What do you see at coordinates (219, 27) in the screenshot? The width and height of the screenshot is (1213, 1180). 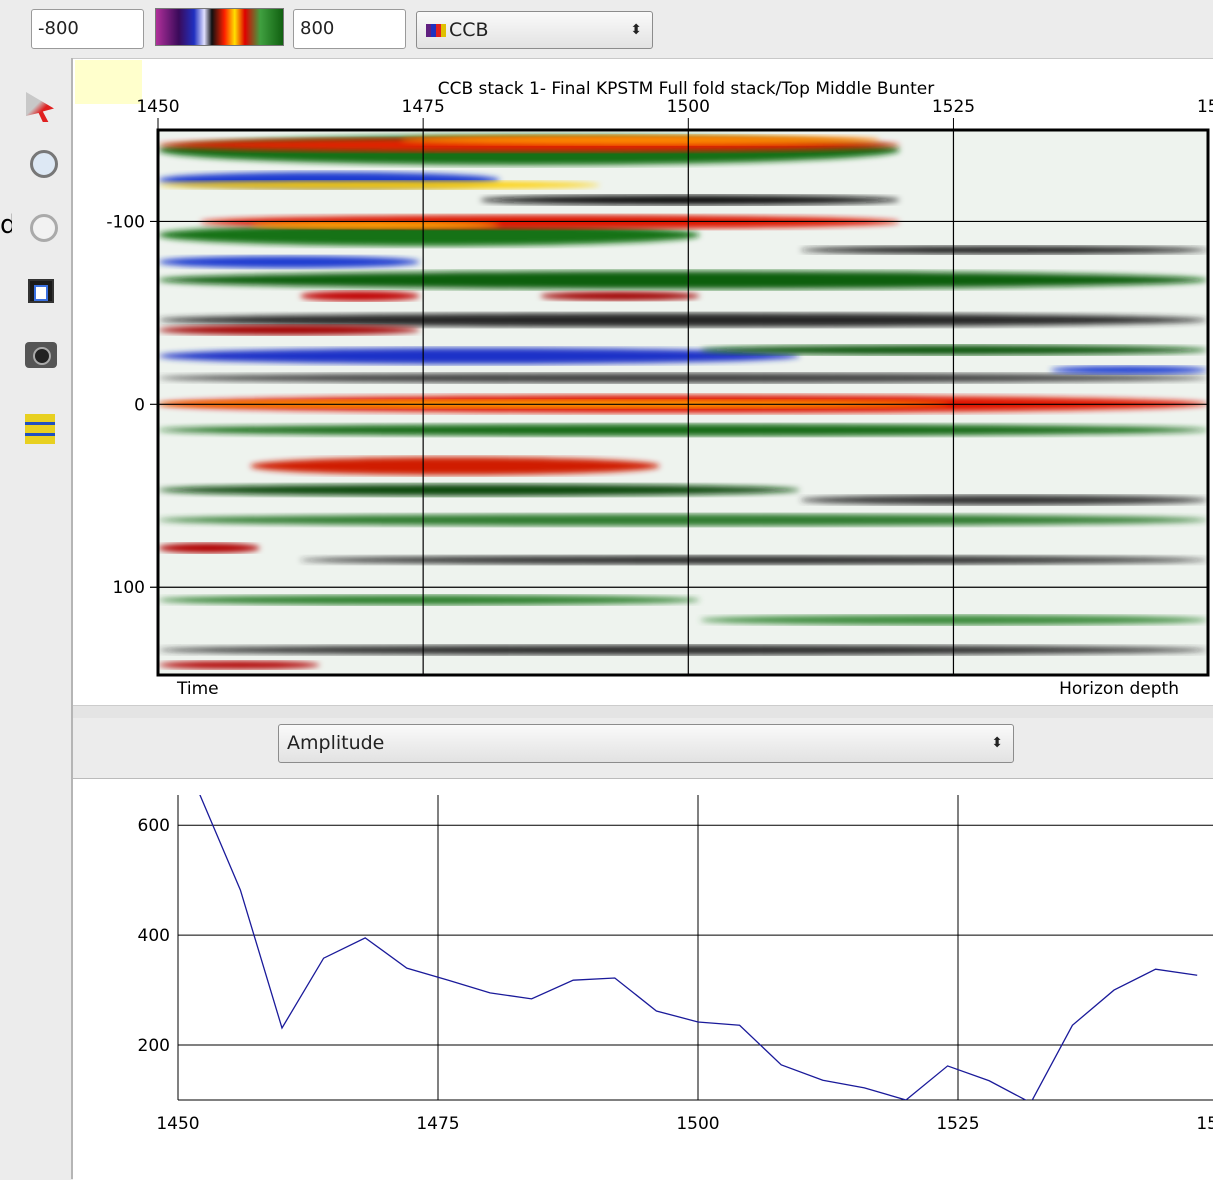 I see `colormap-swatch` at bounding box center [219, 27].